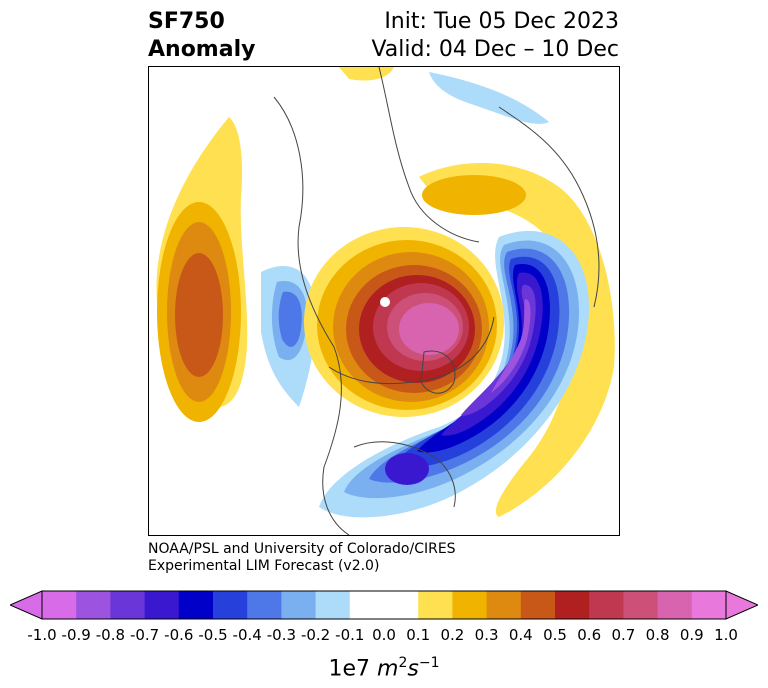 This screenshot has height=688, width=768. What do you see at coordinates (201, 36) in the screenshot?
I see `chart-title: SF750 Anomaly` at bounding box center [201, 36].